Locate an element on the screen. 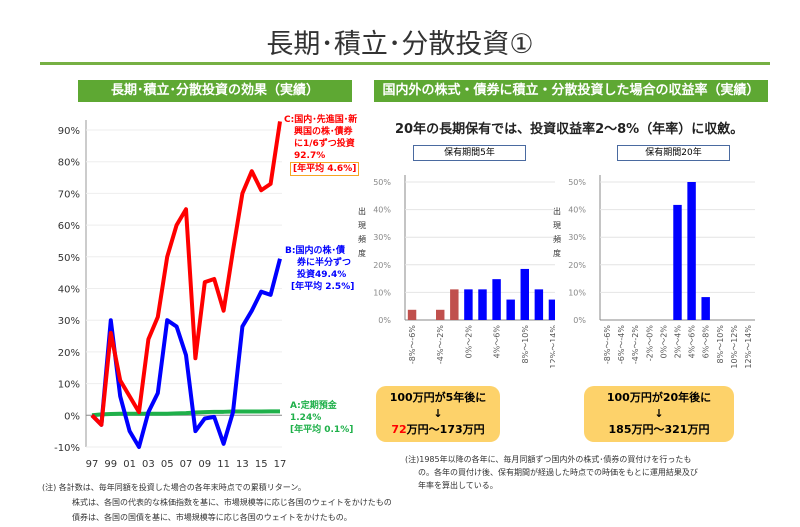 This screenshot has height=527, width=800. label-line: 投資49.4% is located at coordinates (322, 275).